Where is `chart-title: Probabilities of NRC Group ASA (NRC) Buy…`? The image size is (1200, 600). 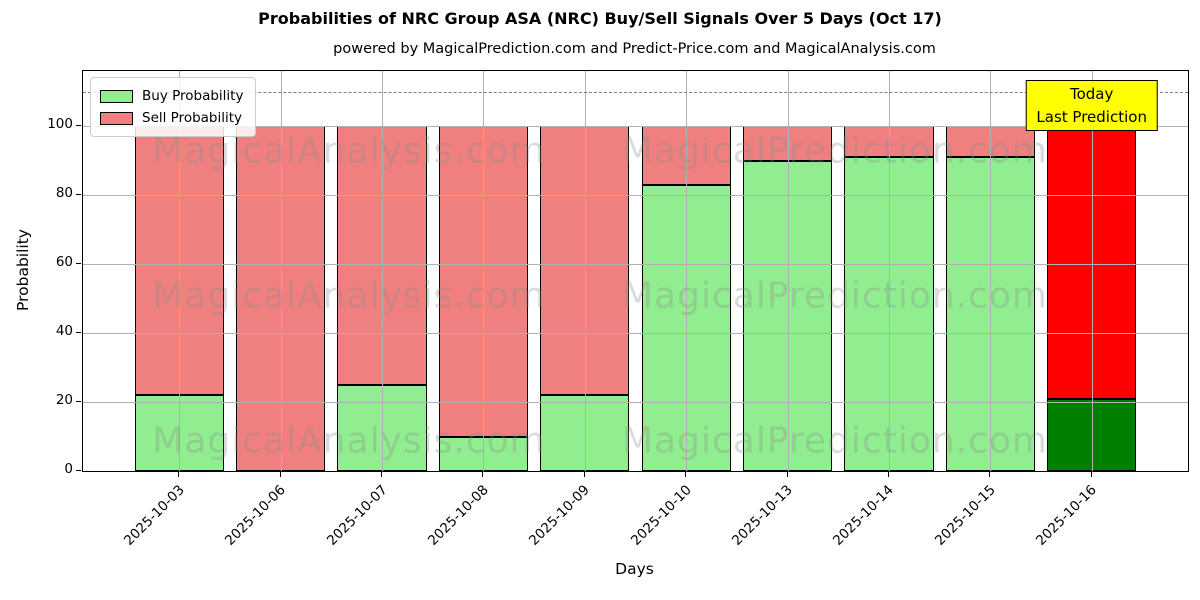
chart-title: Probabilities of NRC Group ASA (NRC) Buy… is located at coordinates (600, 18).